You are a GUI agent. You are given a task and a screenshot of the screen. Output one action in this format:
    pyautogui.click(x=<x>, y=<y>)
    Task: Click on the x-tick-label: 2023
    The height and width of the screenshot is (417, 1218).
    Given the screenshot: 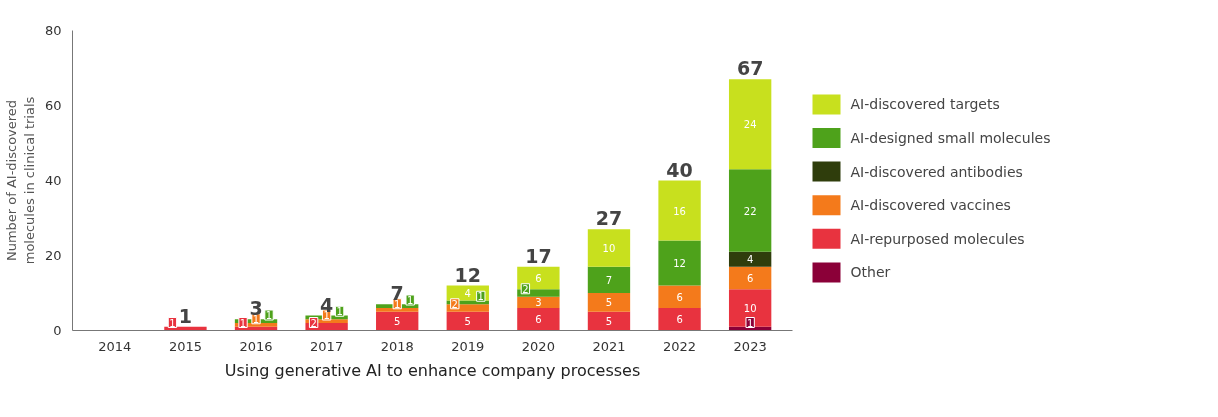 What is the action you would take?
    pyautogui.click(x=750, y=346)
    